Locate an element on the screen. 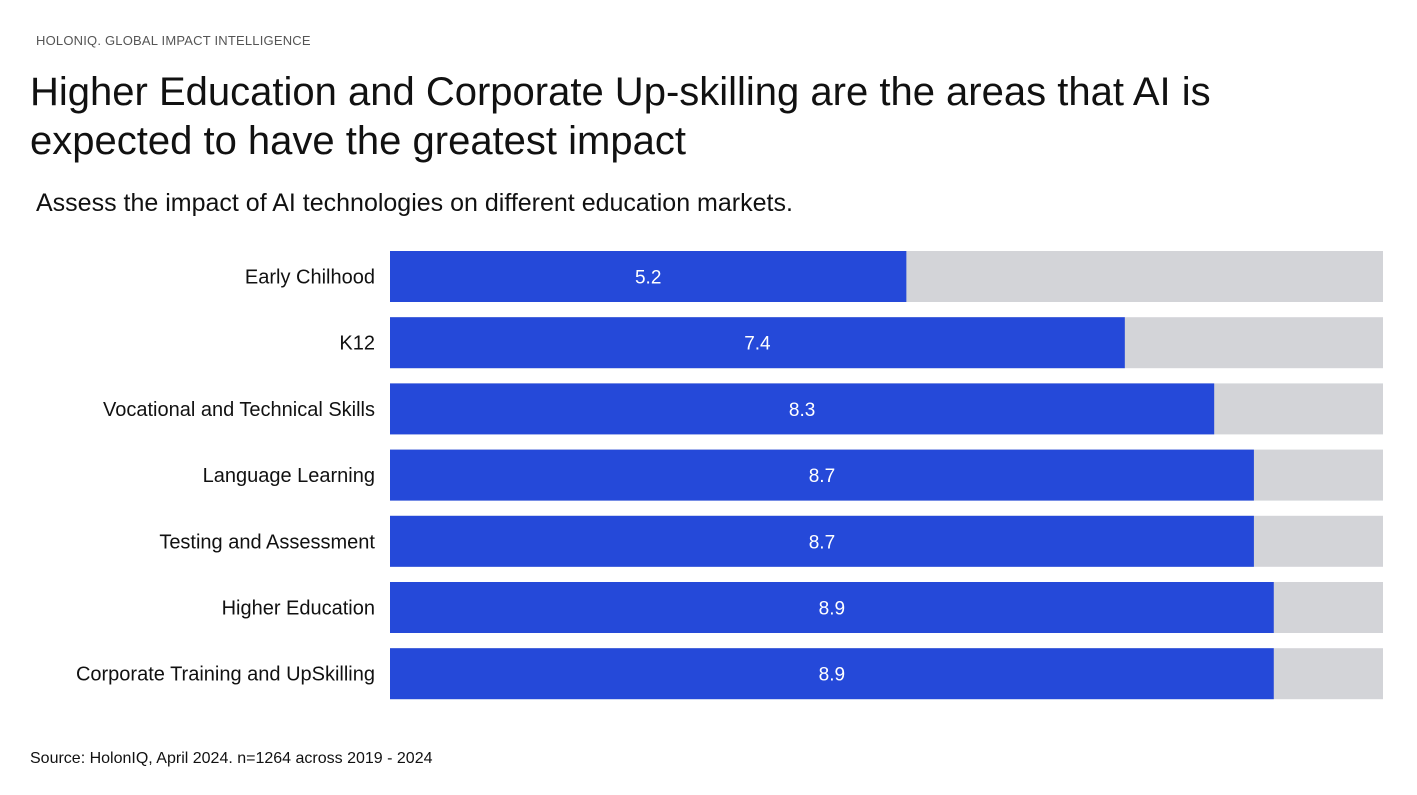 Image resolution: width=1417 pixels, height=795 pixels. bar-group: 8.7 Language Learning is located at coordinates (793, 475).